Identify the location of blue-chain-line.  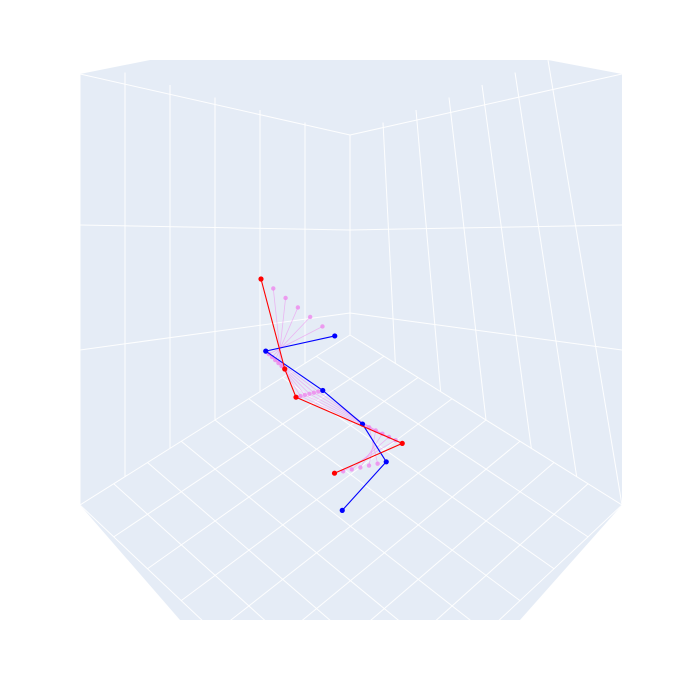
(325, 423).